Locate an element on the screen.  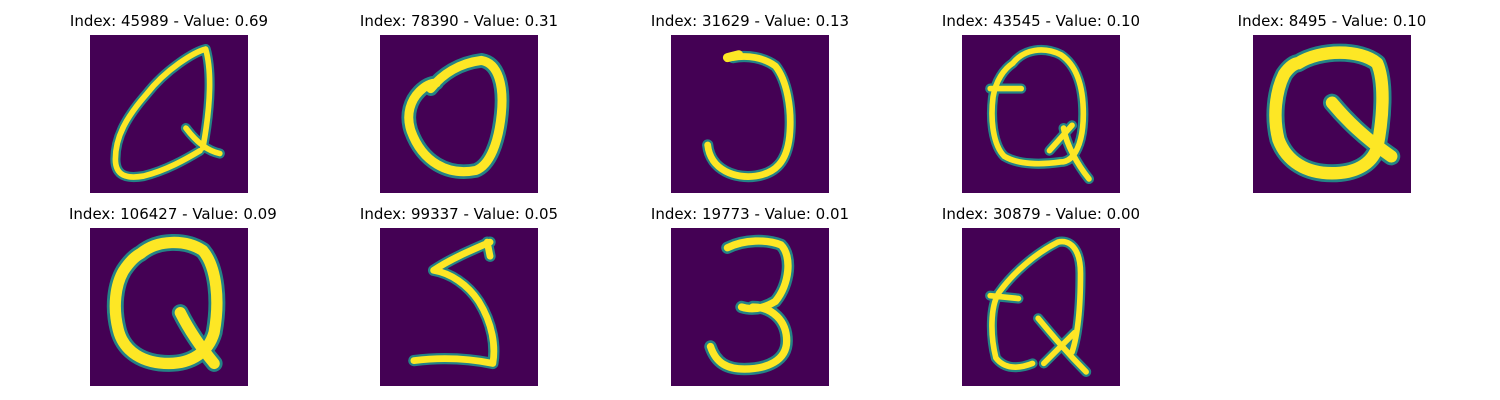
panel-7: Index: 99337 - Value: 0.05 is located at coordinates (459, 298).